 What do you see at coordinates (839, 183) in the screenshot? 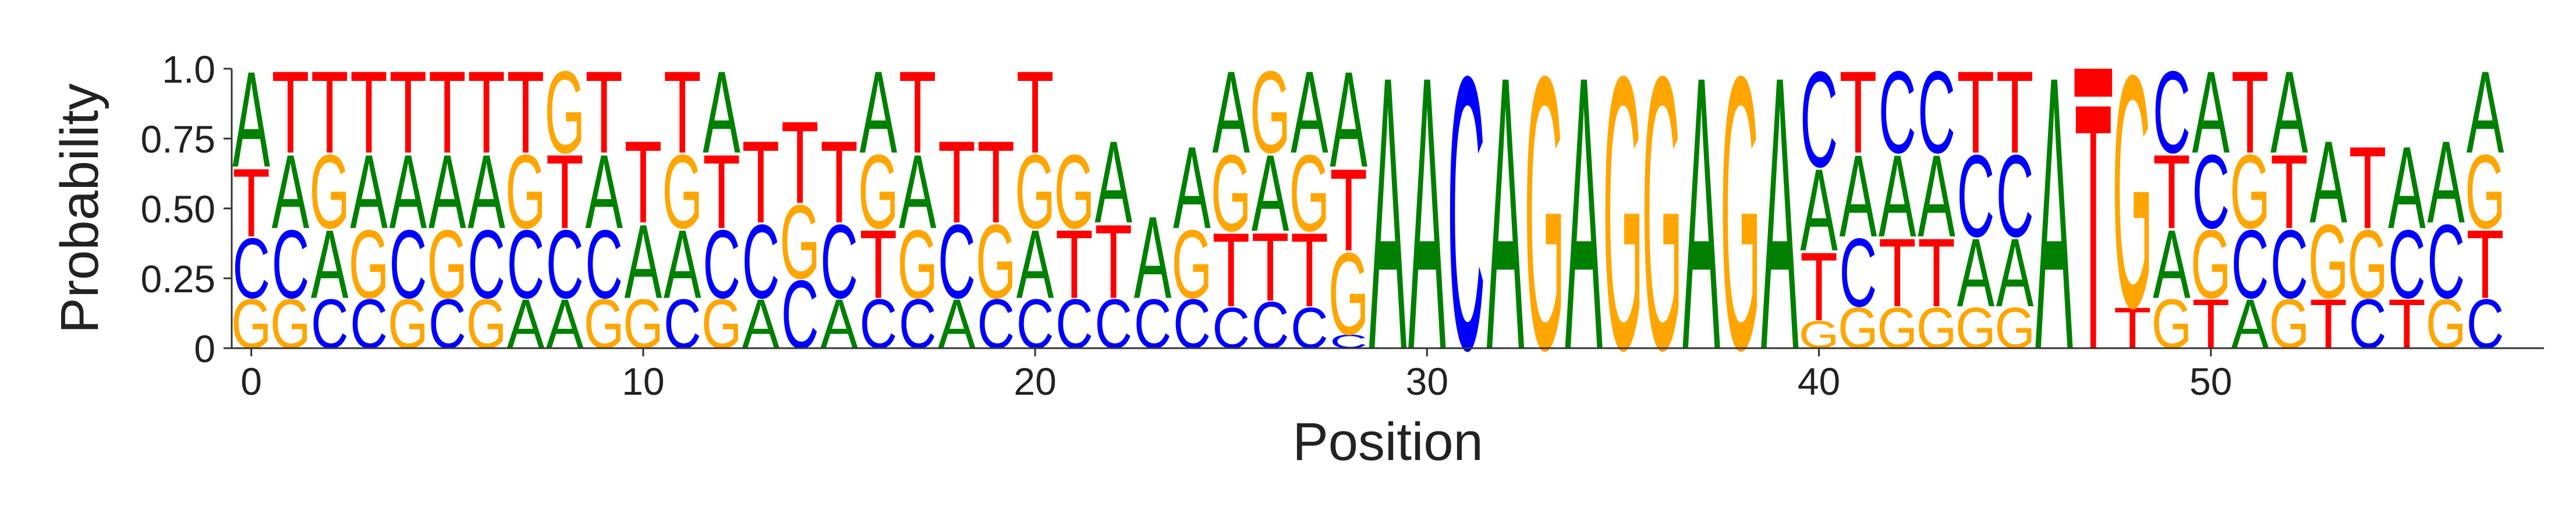
I see `logo-letter-T-pos-15: T` at bounding box center [839, 183].